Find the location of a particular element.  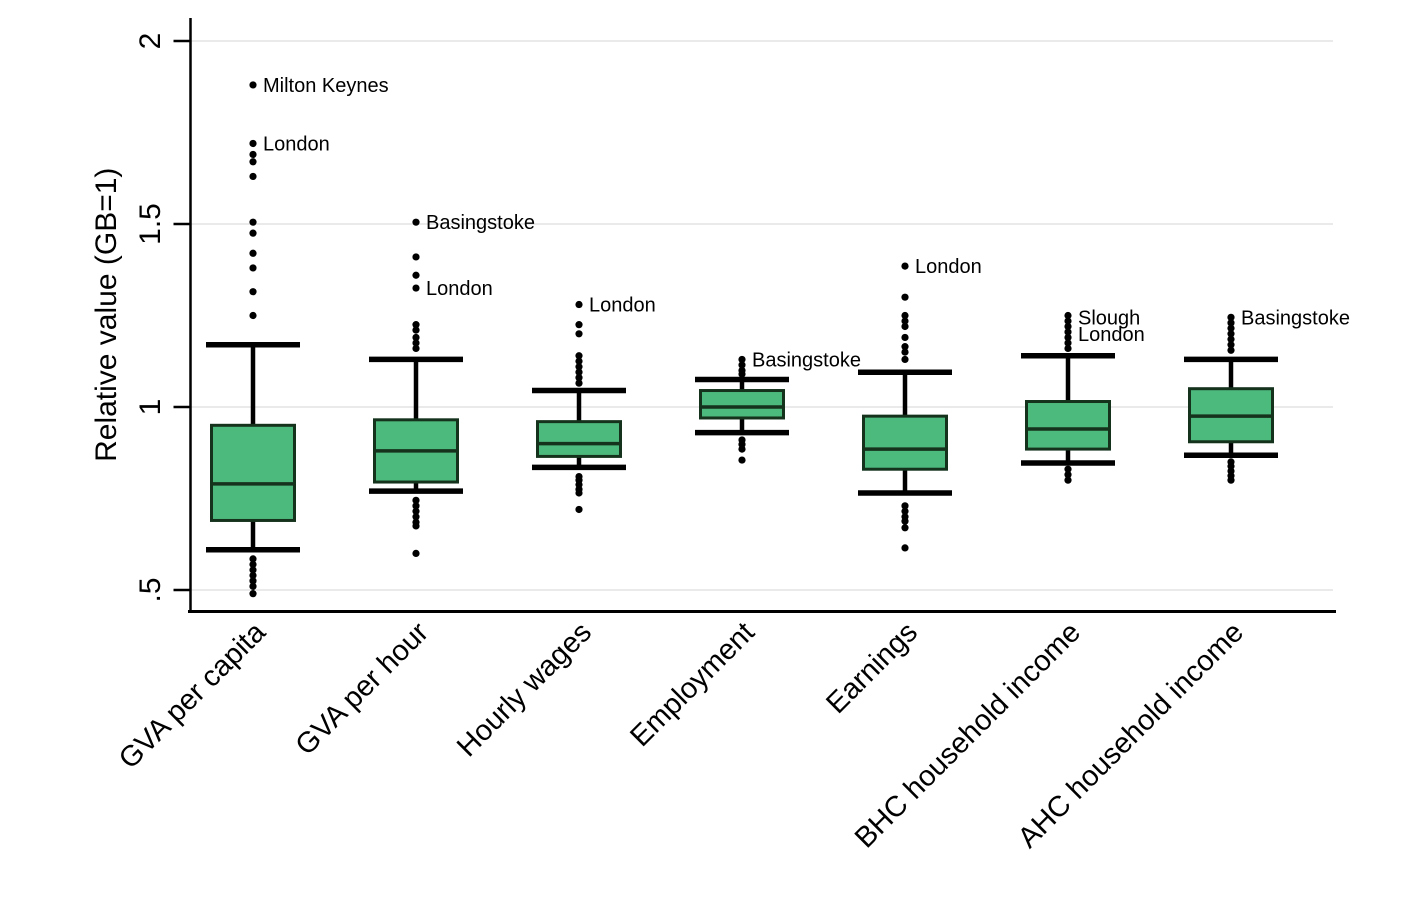

y-tick-label: 1.5 is located at coordinates (150, 224).